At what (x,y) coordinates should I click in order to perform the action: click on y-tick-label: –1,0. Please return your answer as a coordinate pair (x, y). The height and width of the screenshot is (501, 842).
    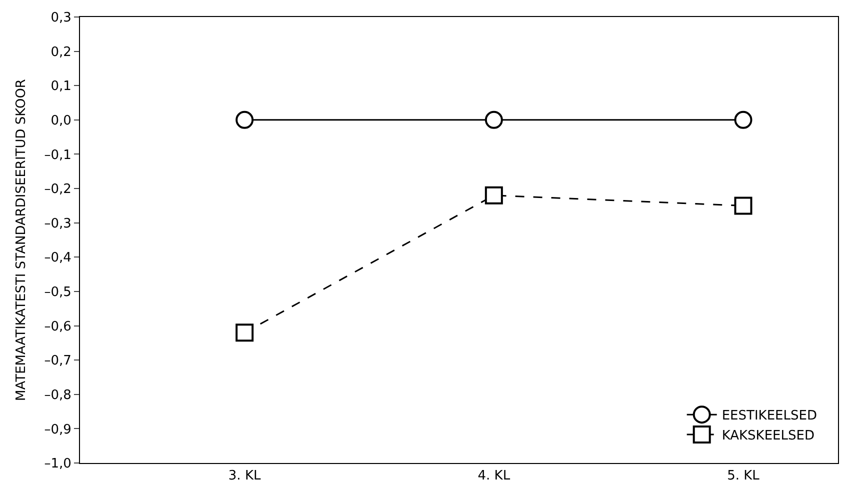
    Looking at the image, I should click on (58, 464).